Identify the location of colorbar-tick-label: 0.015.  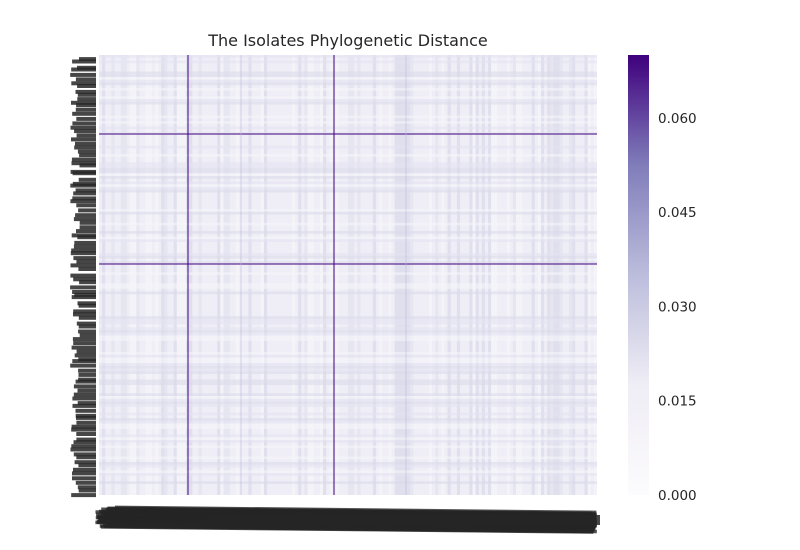
(677, 402).